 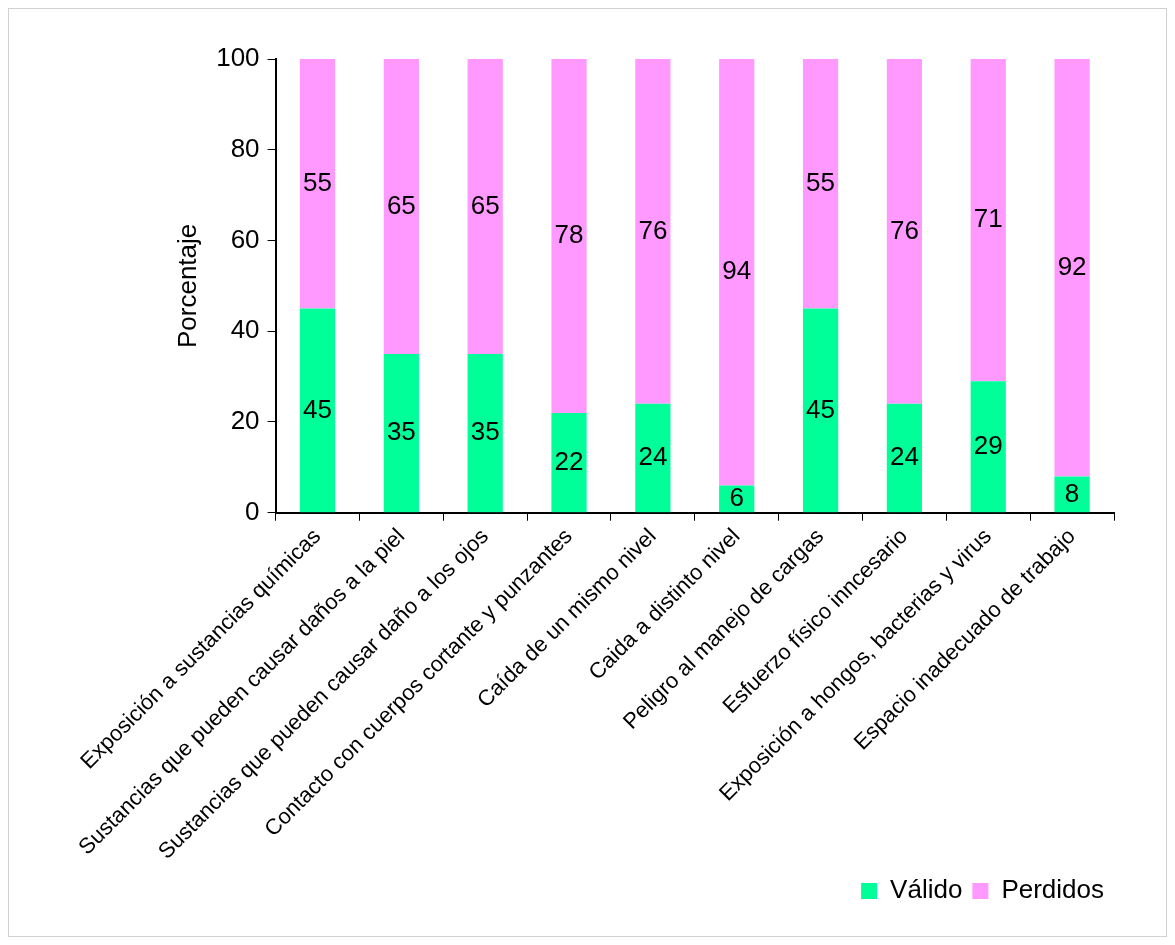 I want to click on legend-label: Válido, so click(x=926, y=889).